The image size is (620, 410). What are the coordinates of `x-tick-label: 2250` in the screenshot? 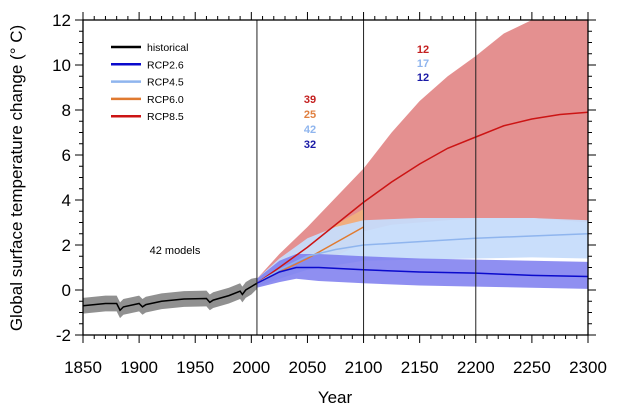 It's located at (532, 367).